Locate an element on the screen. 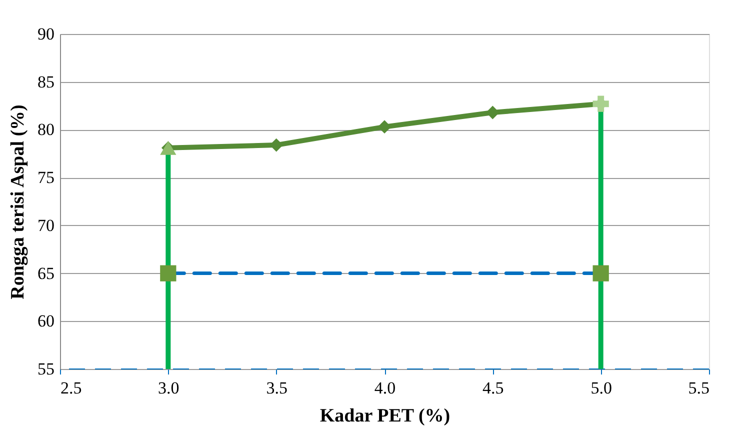 This screenshot has width=735, height=433. y-tick-label: 65 is located at coordinates (46, 273).